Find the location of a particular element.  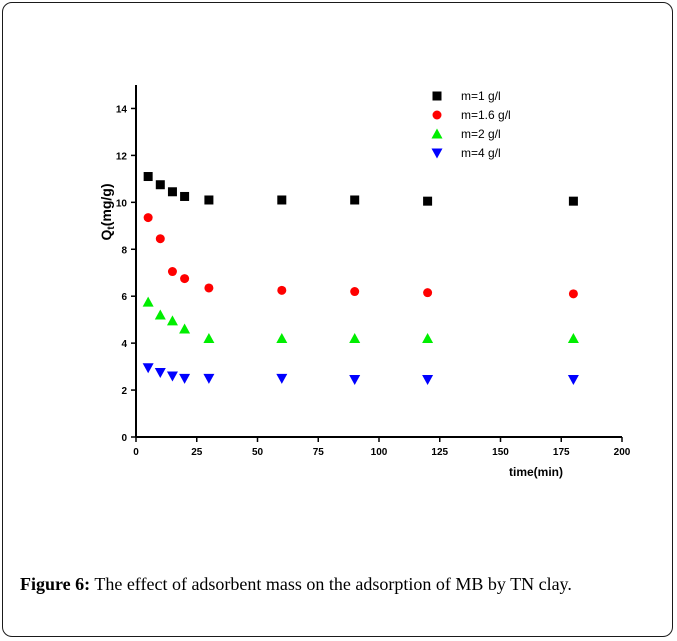

x-tick-label: 75 is located at coordinates (319, 452).